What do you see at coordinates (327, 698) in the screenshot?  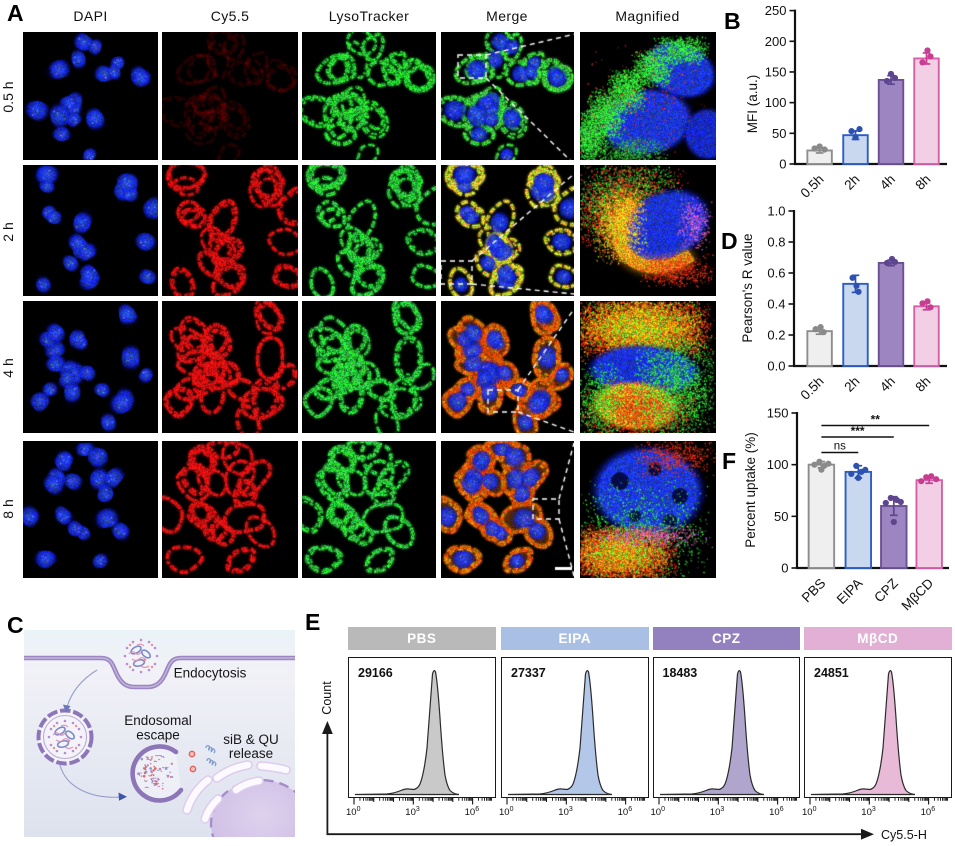 I see `svg-text: Count` at bounding box center [327, 698].